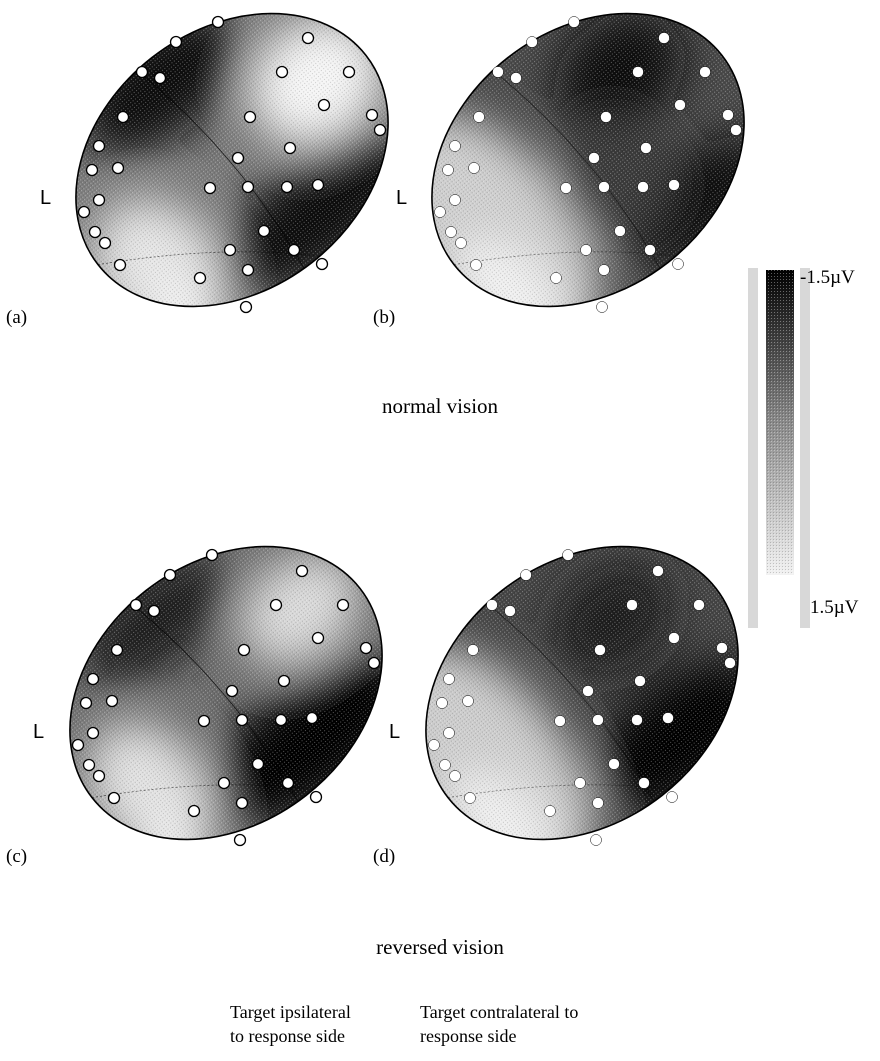 The image size is (880, 1061). What do you see at coordinates (17, 856) in the screenshot?
I see `panel-tag-c: (c)` at bounding box center [17, 856].